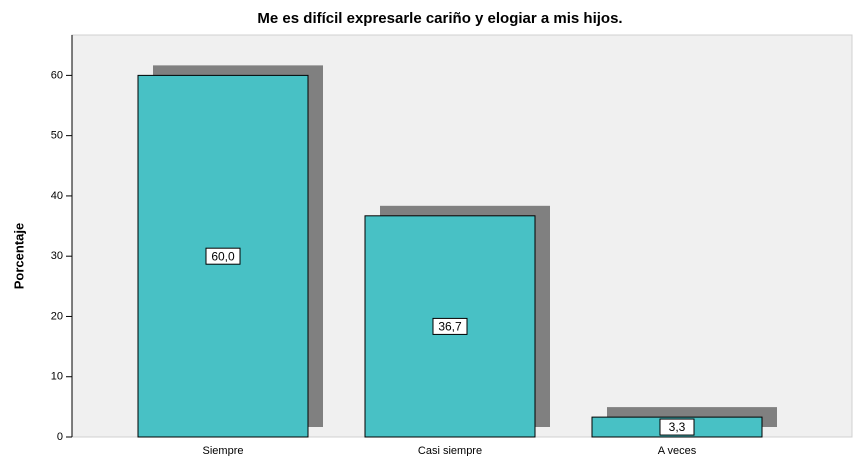  I want to click on value-label: 3,3, so click(677, 427).